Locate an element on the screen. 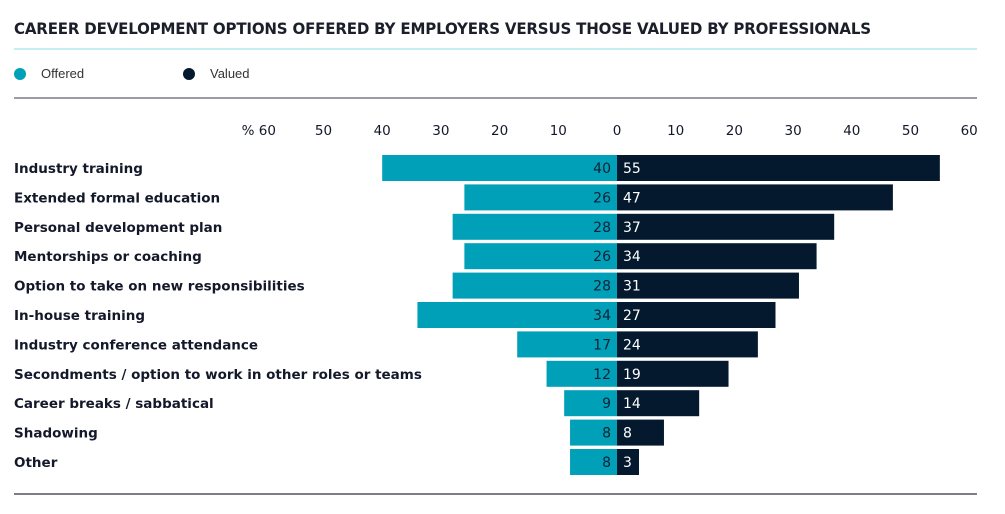  category-label: In-house training is located at coordinates (79, 316).